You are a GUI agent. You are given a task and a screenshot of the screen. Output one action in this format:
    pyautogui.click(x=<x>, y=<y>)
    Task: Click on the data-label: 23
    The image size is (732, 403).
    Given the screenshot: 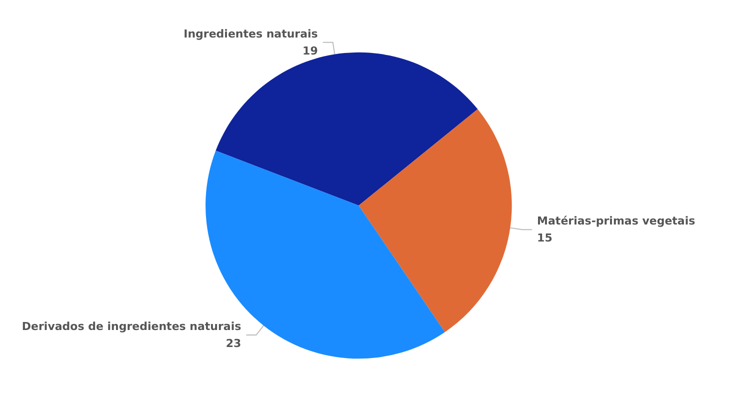 What is the action you would take?
    pyautogui.click(x=234, y=343)
    